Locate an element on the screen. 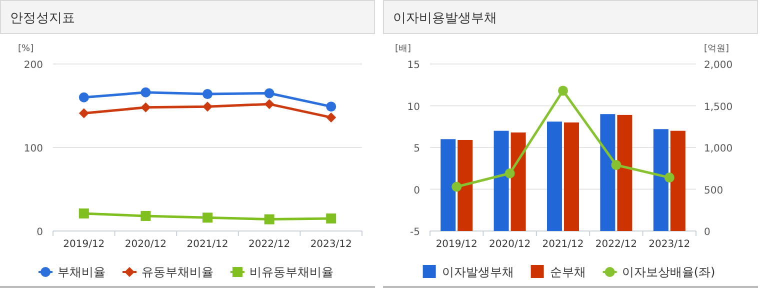 This screenshot has width=760, height=288. legend-label: 유동부채비율 is located at coordinates (178, 272).